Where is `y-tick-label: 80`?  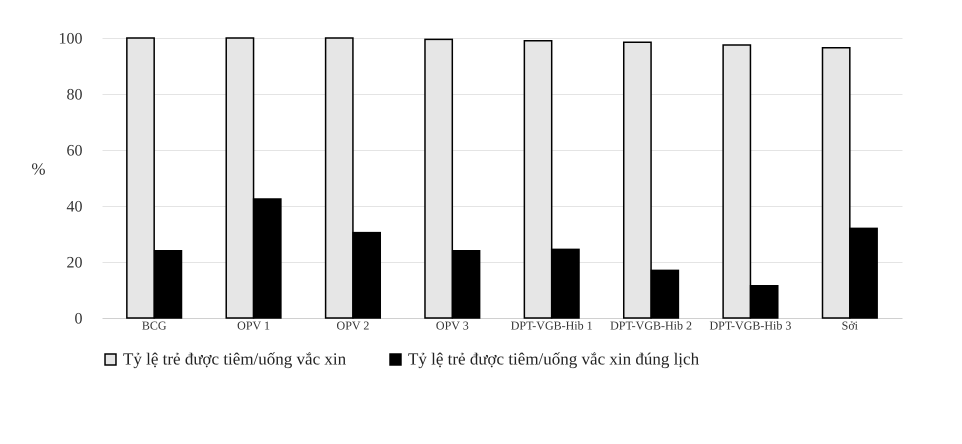 y-tick-label: 80 is located at coordinates (74, 95).